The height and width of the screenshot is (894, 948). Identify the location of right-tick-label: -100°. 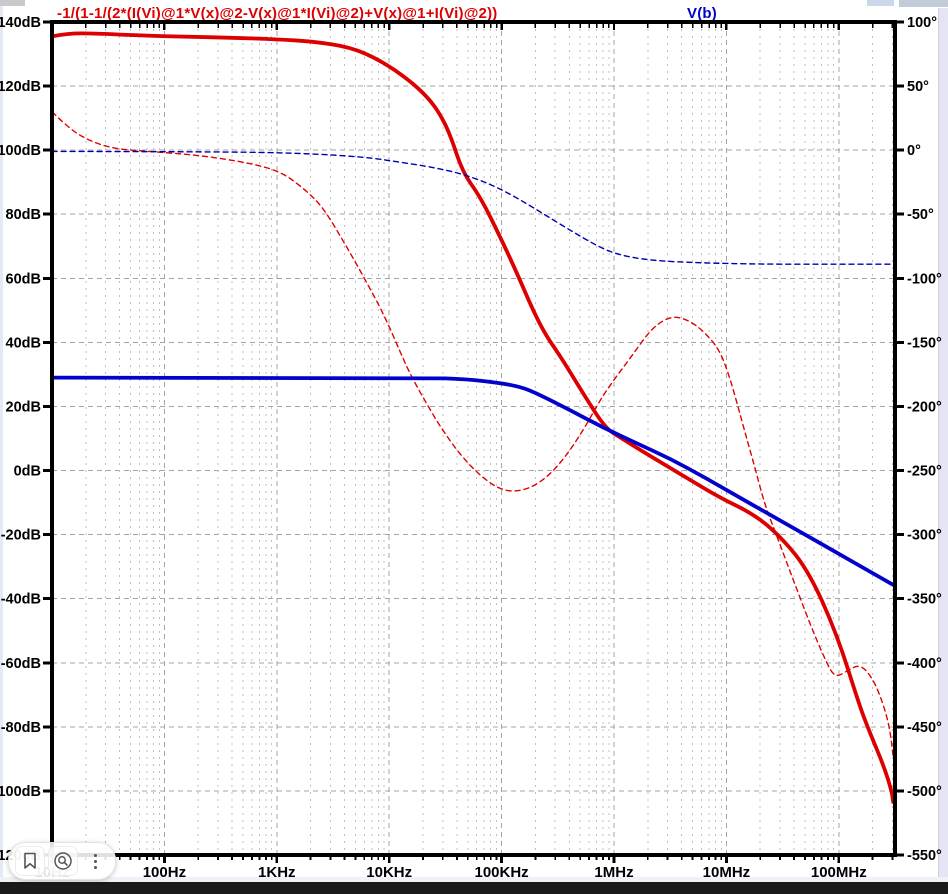
(924, 279).